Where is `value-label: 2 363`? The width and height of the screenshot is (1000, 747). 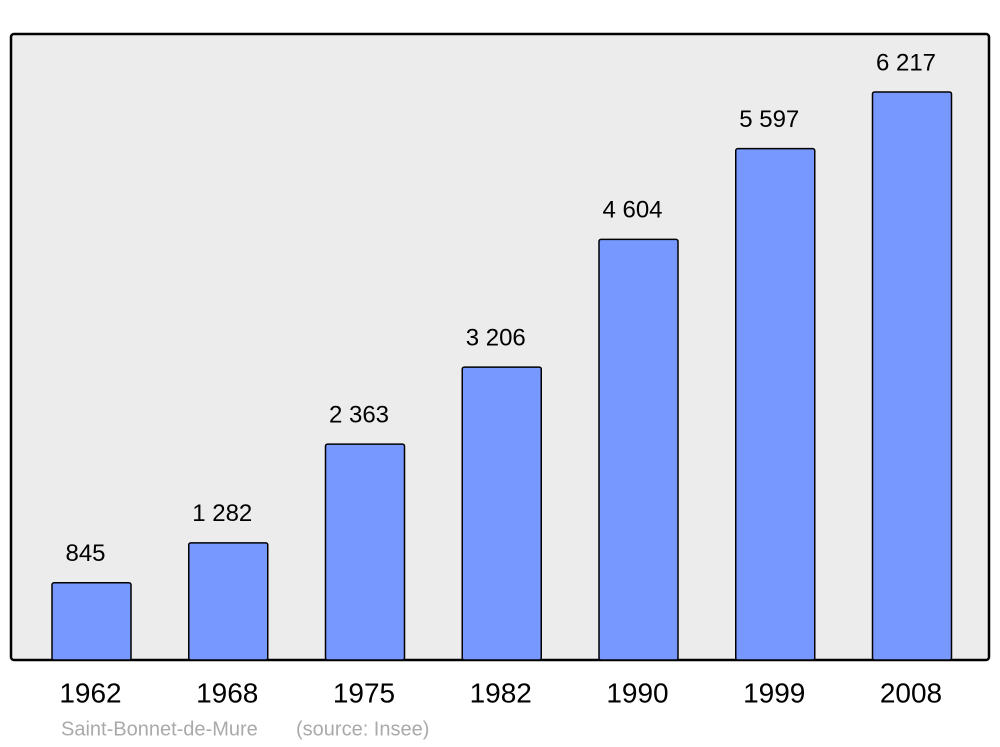
value-label: 2 363 is located at coordinates (359, 414).